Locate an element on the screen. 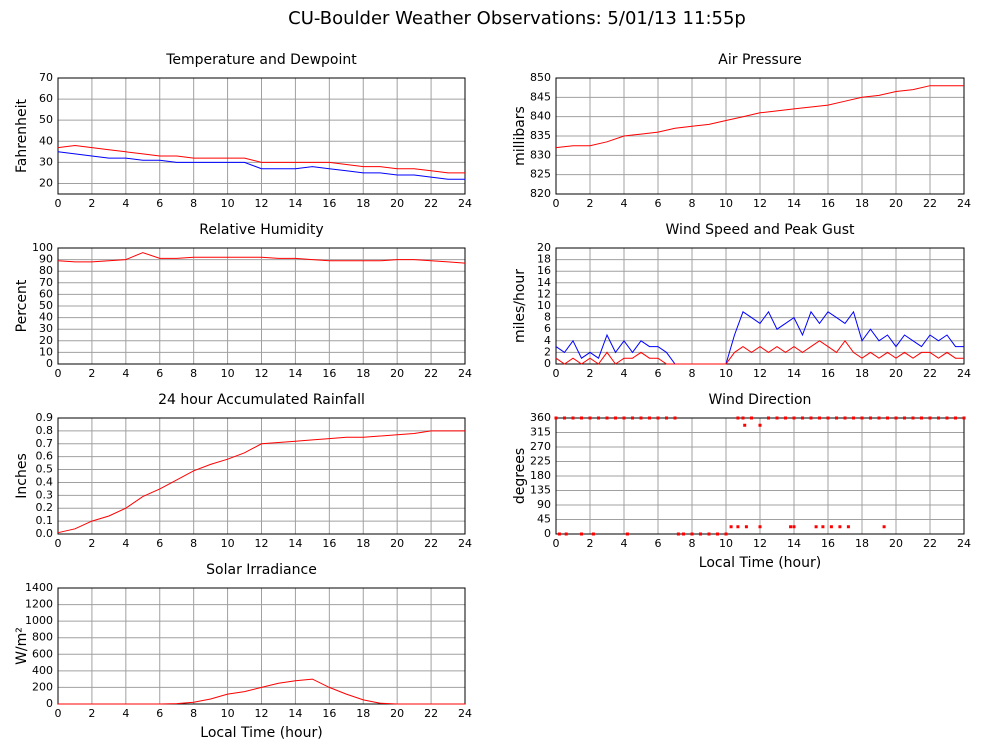 The image size is (999, 744). y-tick-label: 0.4 is located at coordinates (45, 481).